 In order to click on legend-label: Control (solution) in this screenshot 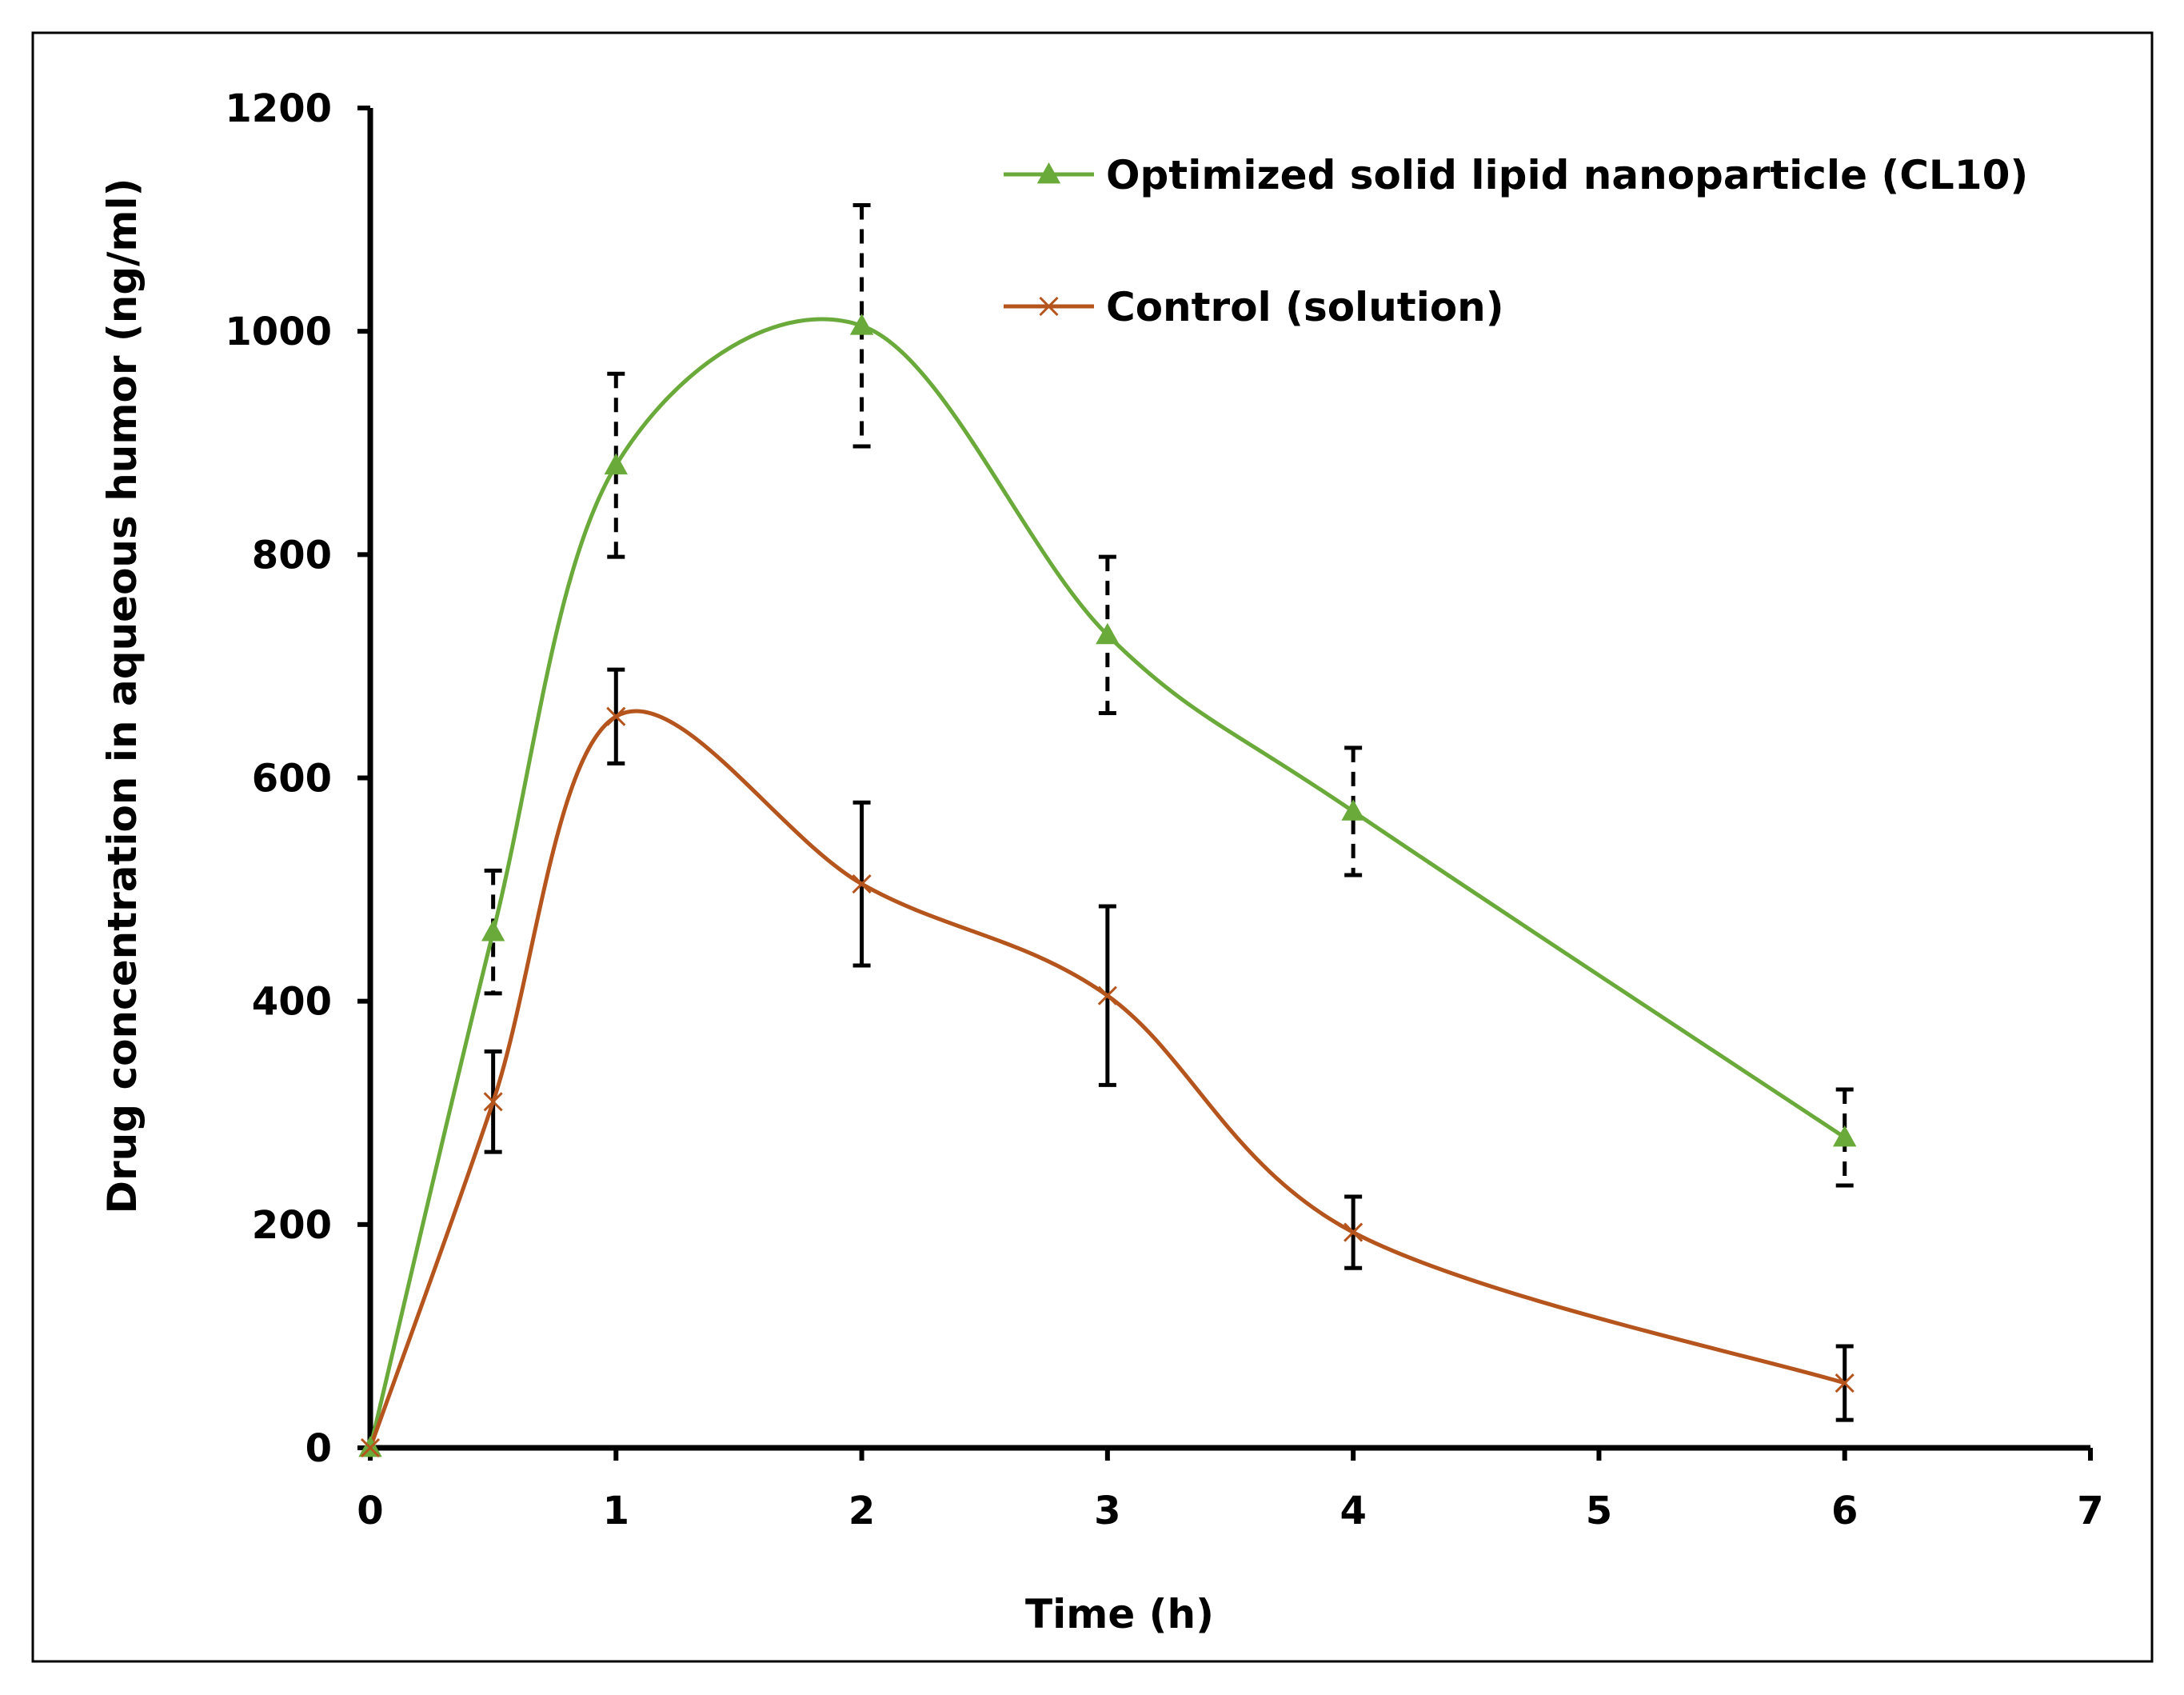, I will do `click(1305, 307)`.